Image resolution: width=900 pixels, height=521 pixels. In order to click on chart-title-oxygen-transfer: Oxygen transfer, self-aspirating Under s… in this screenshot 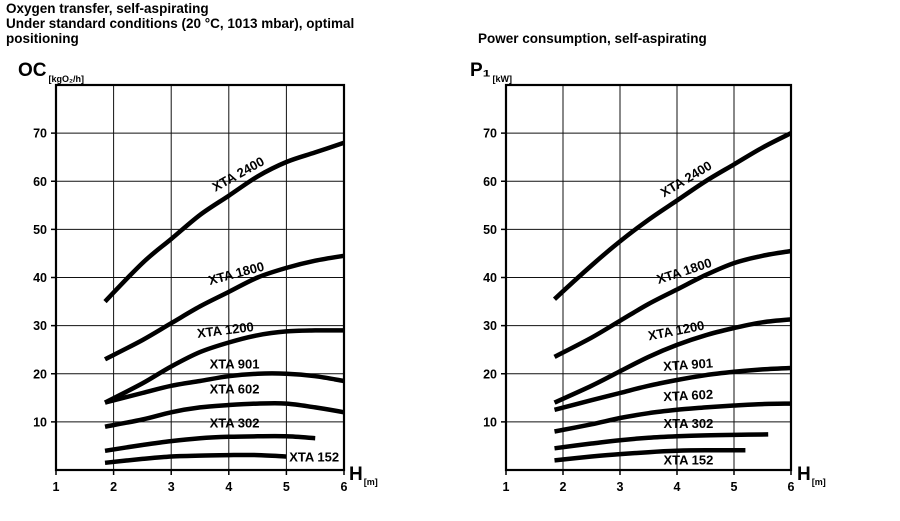, I will do `click(180, 23)`.